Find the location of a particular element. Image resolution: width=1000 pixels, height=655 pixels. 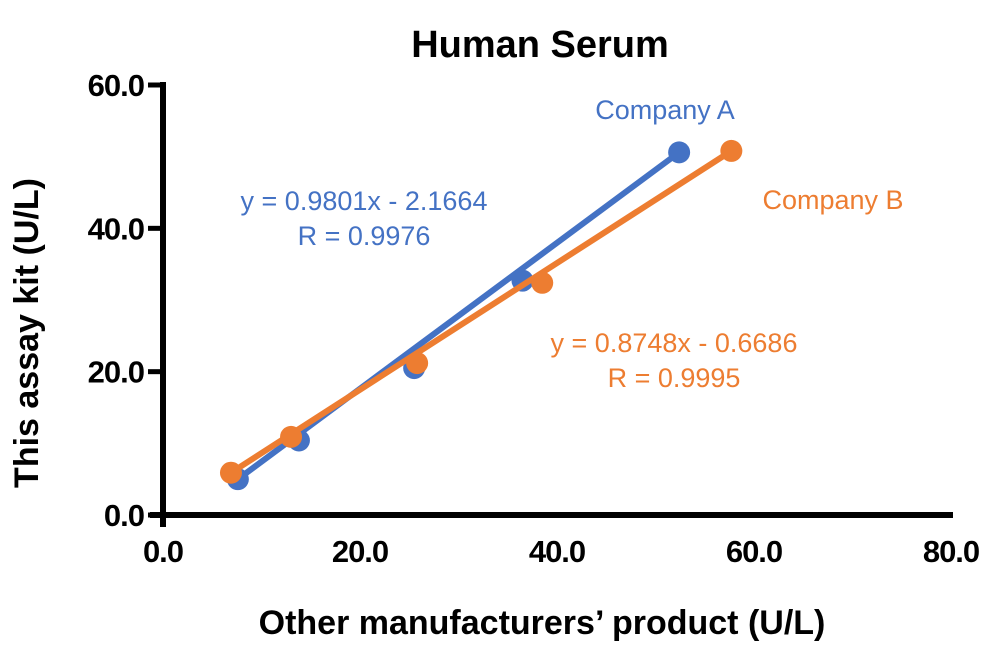

y-tick-label: 40.0 is located at coordinates (116, 228).